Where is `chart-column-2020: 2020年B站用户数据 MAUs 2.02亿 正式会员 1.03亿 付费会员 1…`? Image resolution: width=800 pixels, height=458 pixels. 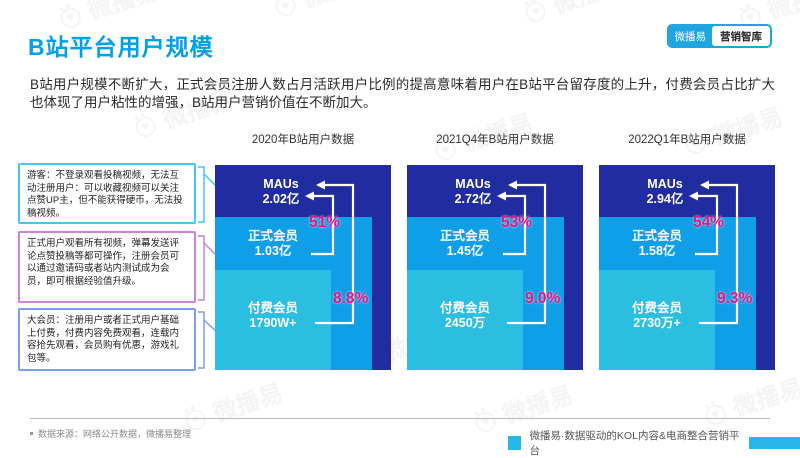 chart-column-2020: 2020年B站用户数据 MAUs 2.02亿 正式会员 1.03亿 付费会员 1… is located at coordinates (303, 252).